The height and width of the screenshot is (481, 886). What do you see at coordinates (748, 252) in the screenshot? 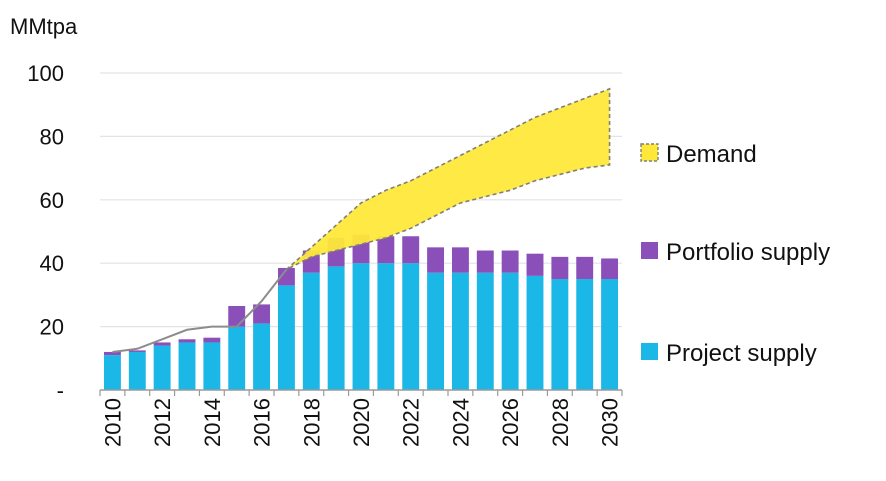
I see `legend-label-portfolio-supply: Portfolio supply` at bounding box center [748, 252].